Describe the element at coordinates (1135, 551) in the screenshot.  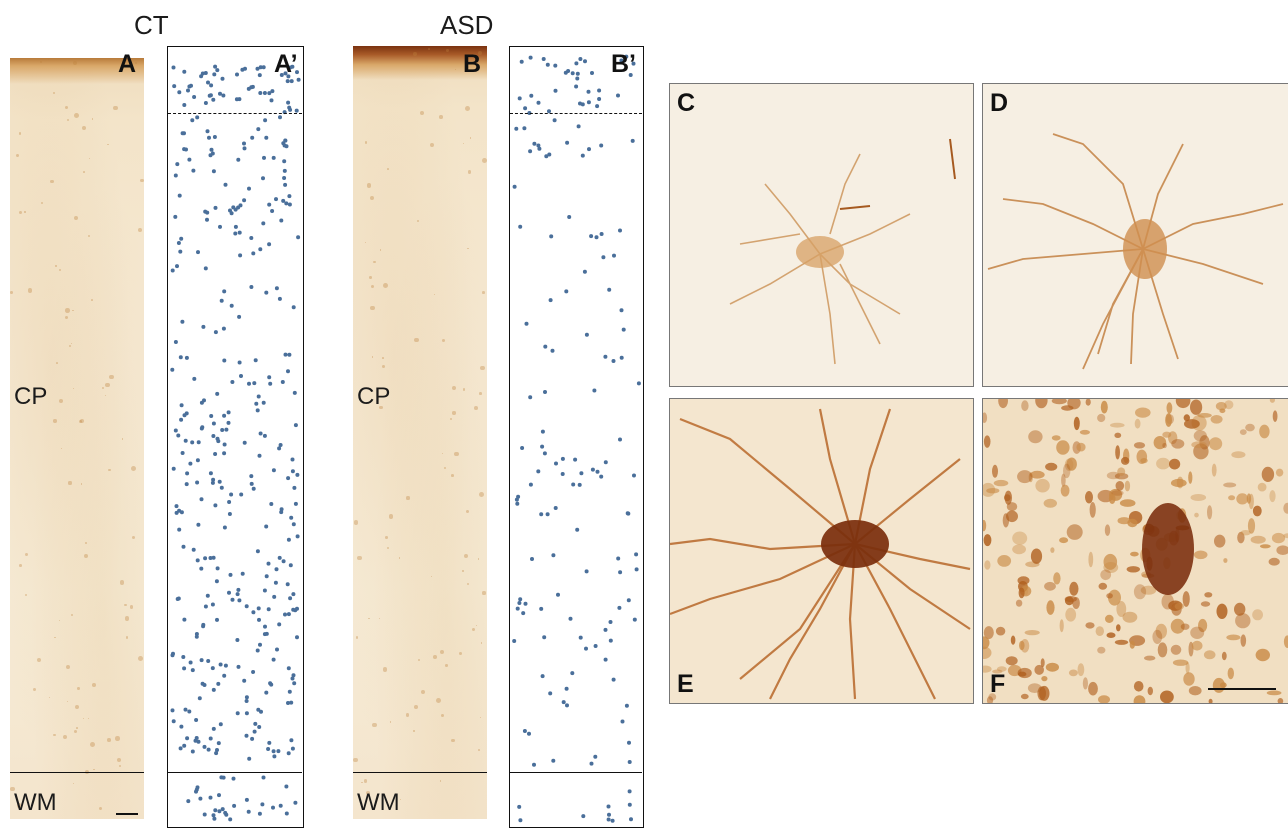
I see `panel-f-astrocyte-drawing` at that location.